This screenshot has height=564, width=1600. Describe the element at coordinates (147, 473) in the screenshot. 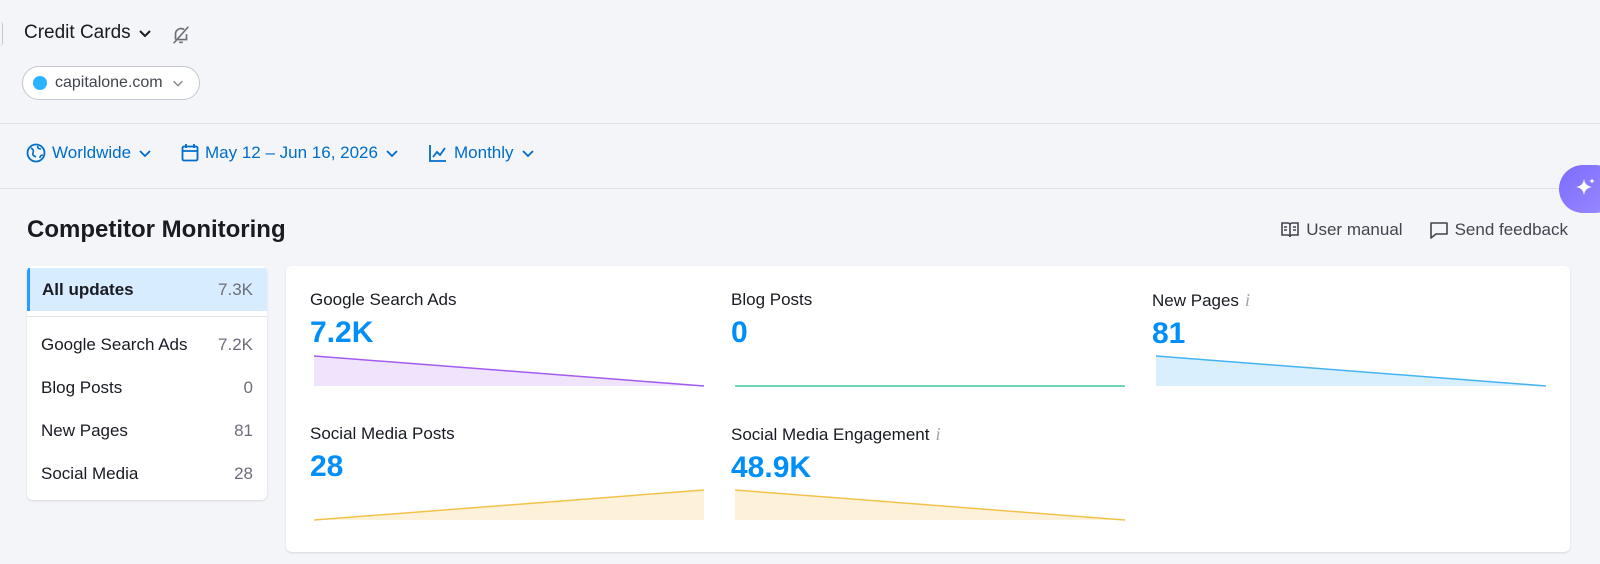

I see `sidebar-item-social-media: Social Media 28` at that location.